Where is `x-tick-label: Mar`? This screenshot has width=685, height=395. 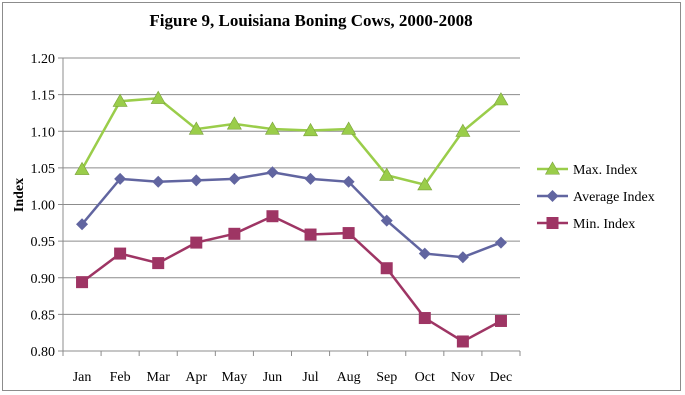 x-tick-label: Mar is located at coordinates (159, 377).